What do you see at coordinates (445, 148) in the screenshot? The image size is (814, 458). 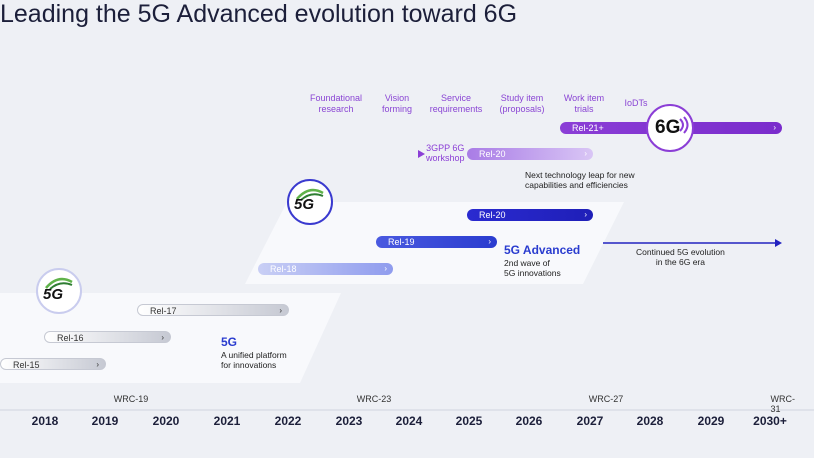 I see `workshop-line: 3GPP 6G` at bounding box center [445, 148].